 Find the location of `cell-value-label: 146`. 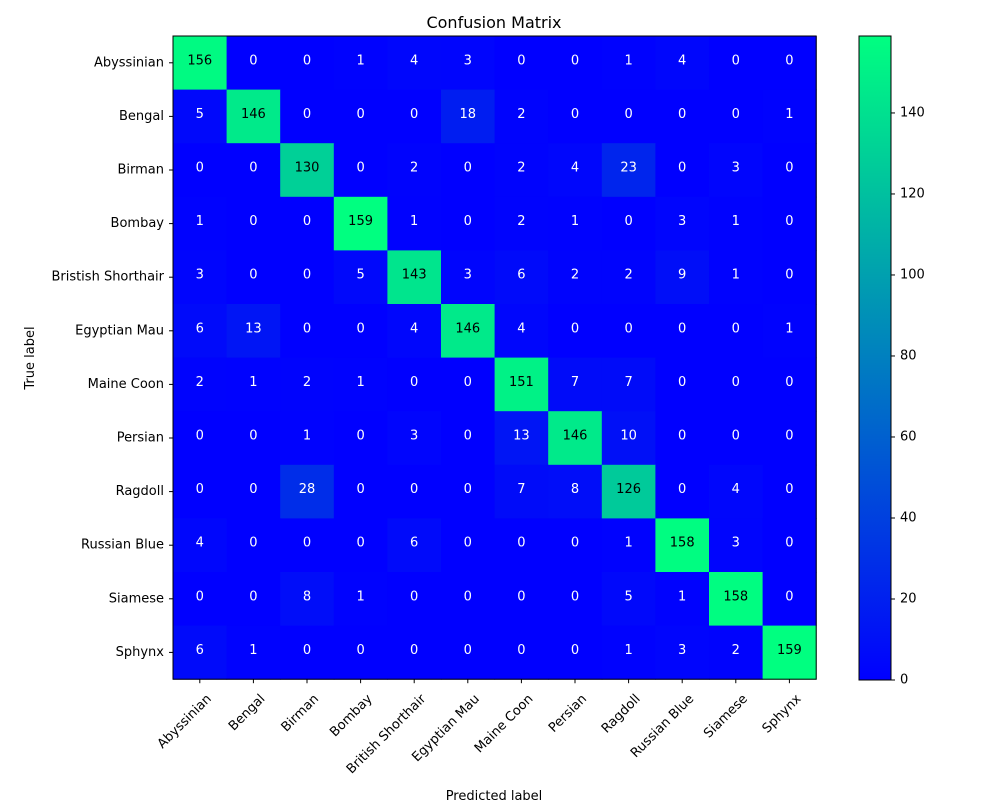

cell-value-label: 146 is located at coordinates (467, 328).